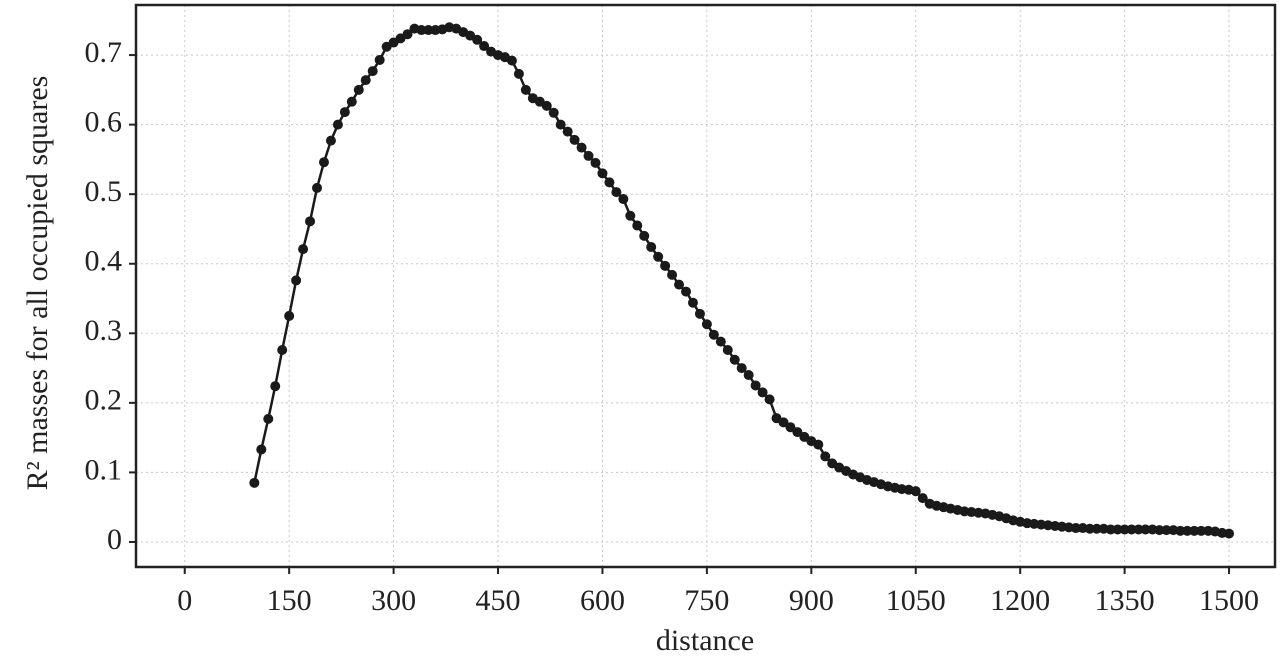 This screenshot has height=664, width=1280. I want to click on x-tick-label: 450, so click(498, 600).